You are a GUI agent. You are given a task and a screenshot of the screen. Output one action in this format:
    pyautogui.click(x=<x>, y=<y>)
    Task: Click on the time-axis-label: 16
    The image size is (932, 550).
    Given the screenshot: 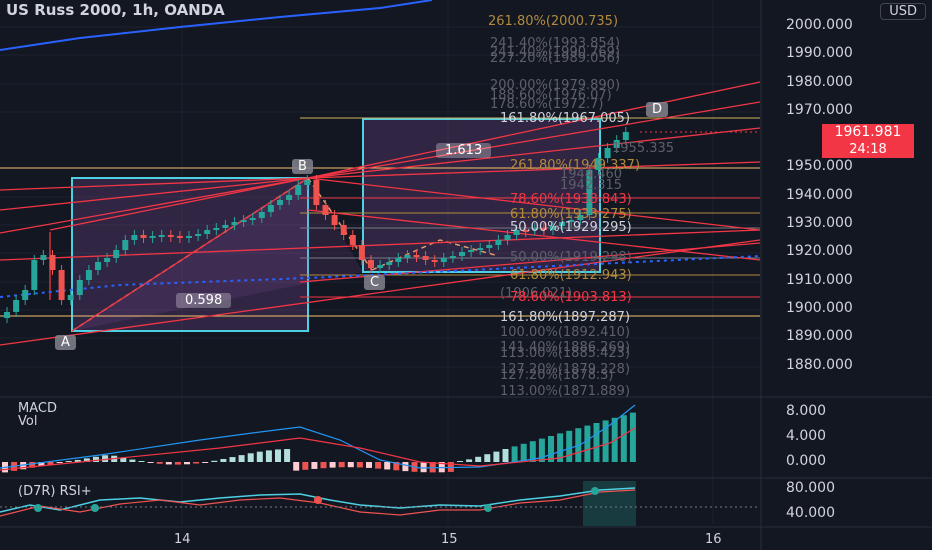 What is the action you would take?
    pyautogui.click(x=713, y=539)
    